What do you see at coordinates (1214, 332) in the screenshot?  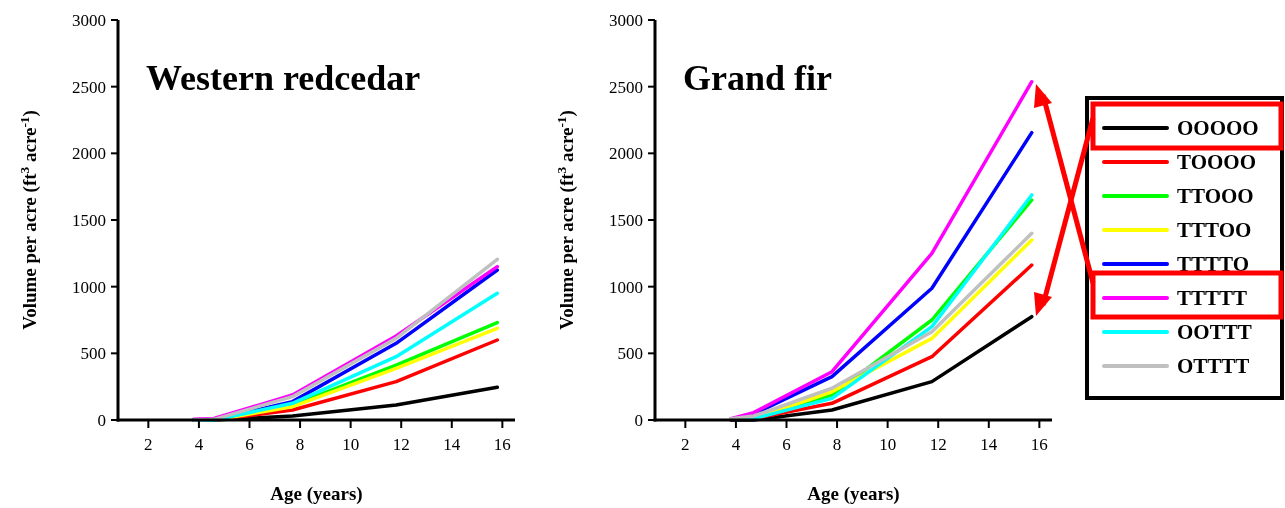 I see `legend-label: OOTTT` at bounding box center [1214, 332].